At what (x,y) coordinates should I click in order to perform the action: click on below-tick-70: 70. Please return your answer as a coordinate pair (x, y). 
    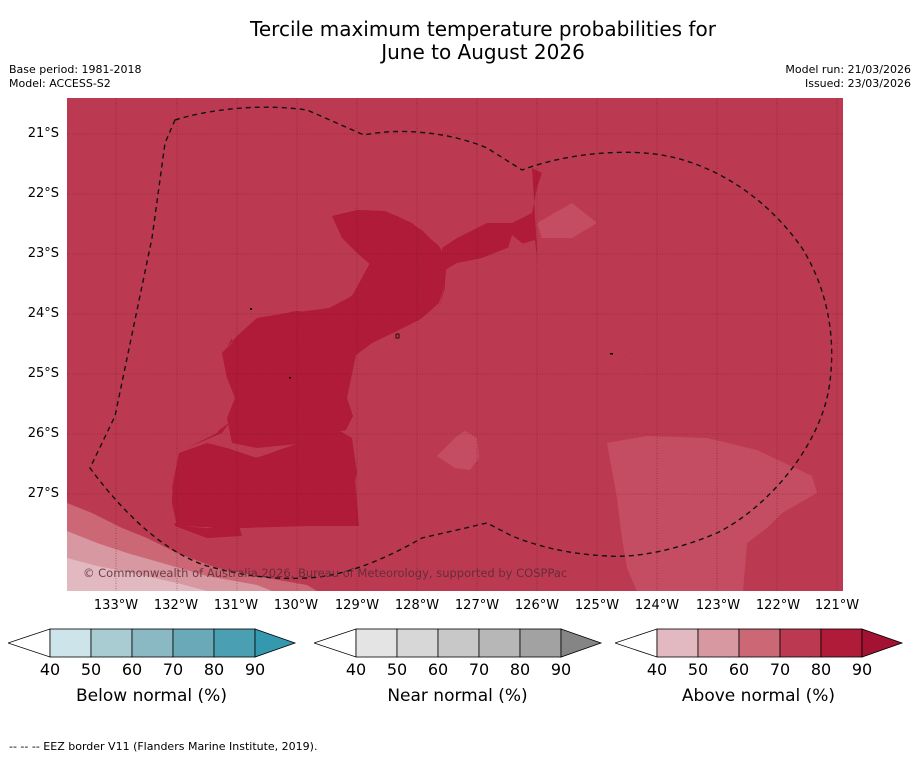
    Looking at the image, I should click on (173, 669).